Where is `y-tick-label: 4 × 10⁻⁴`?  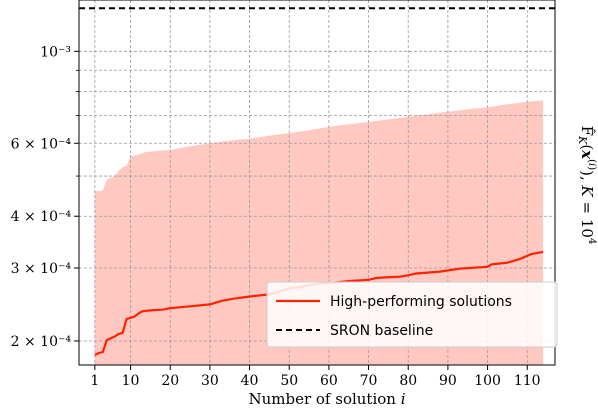
y-tick-label: 4 × 10⁻⁴ is located at coordinates (41, 217).